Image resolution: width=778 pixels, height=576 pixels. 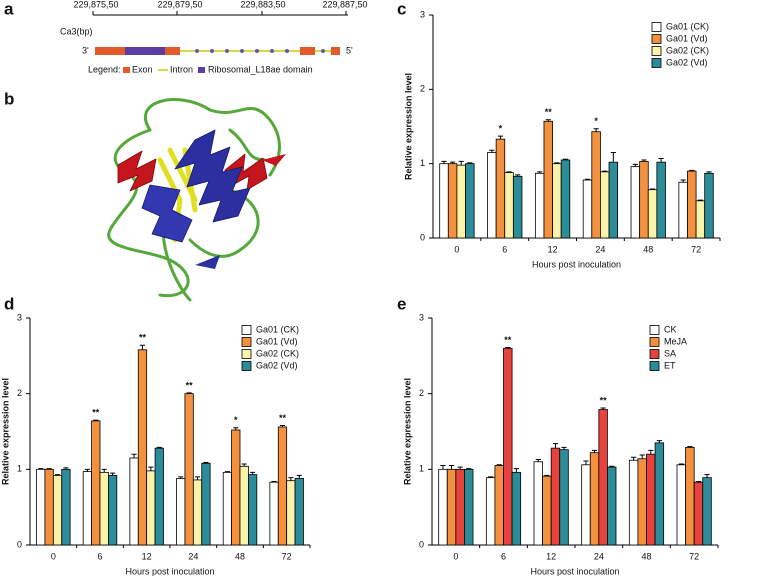 What do you see at coordinates (349, 50) in the screenshot?
I see `end-label: 5'` at bounding box center [349, 50].